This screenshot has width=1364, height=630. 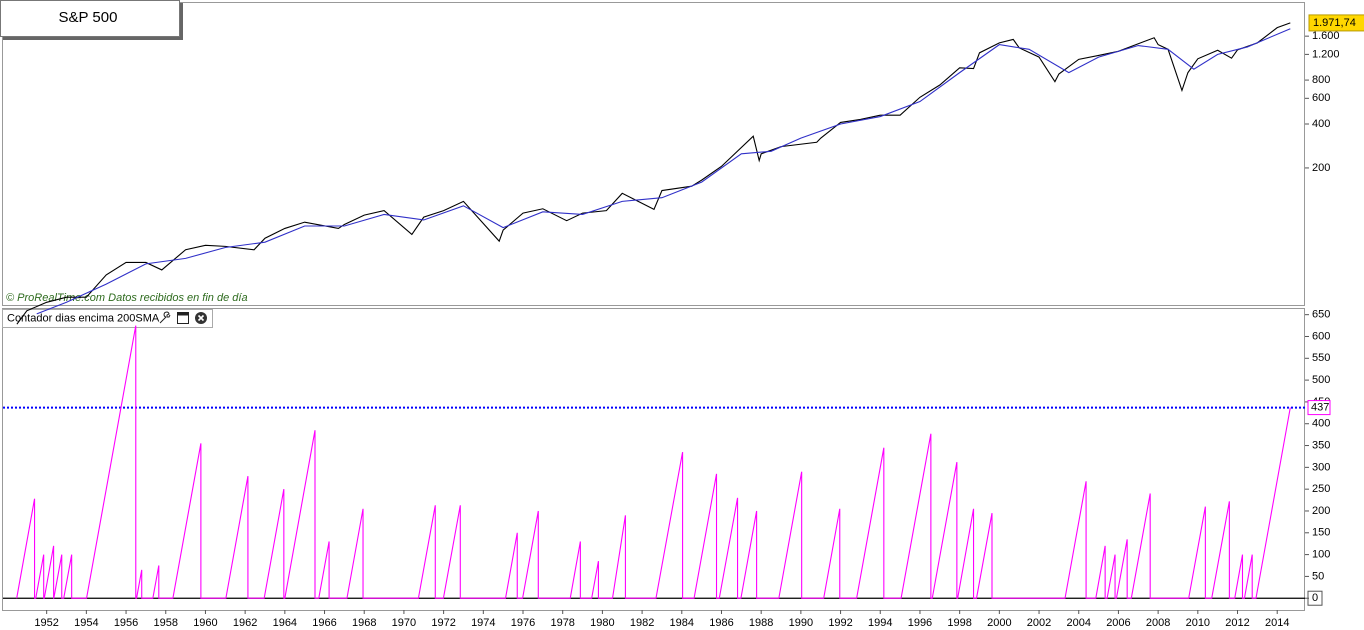 I want to click on x-tick-label: 2000, so click(x=999, y=623).